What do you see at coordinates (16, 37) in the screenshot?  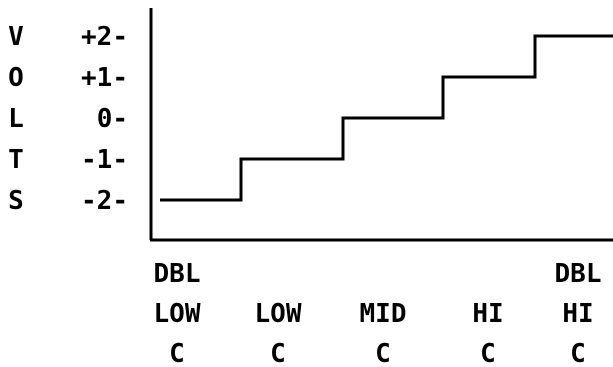 I see `ylabel-letter: V` at bounding box center [16, 37].